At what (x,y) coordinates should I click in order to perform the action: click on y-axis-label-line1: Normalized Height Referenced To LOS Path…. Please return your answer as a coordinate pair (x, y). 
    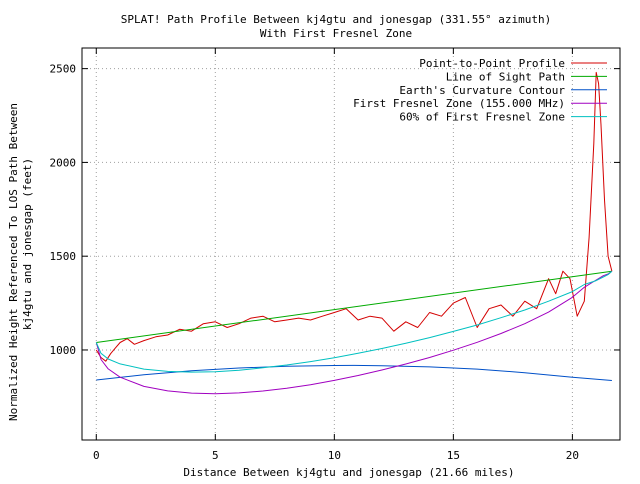
    Looking at the image, I should click on (13, 262).